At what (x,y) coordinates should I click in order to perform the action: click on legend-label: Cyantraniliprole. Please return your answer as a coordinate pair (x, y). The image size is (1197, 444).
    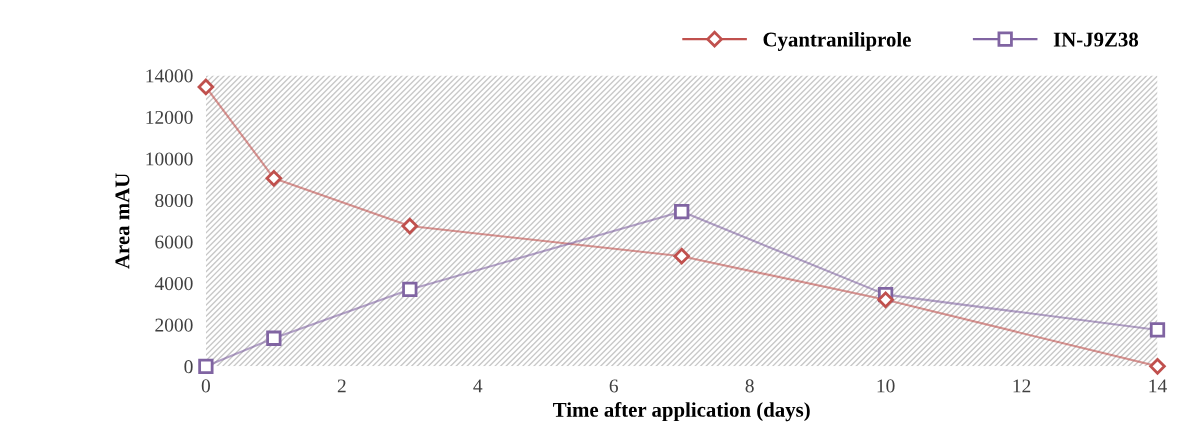
    Looking at the image, I should click on (837, 41).